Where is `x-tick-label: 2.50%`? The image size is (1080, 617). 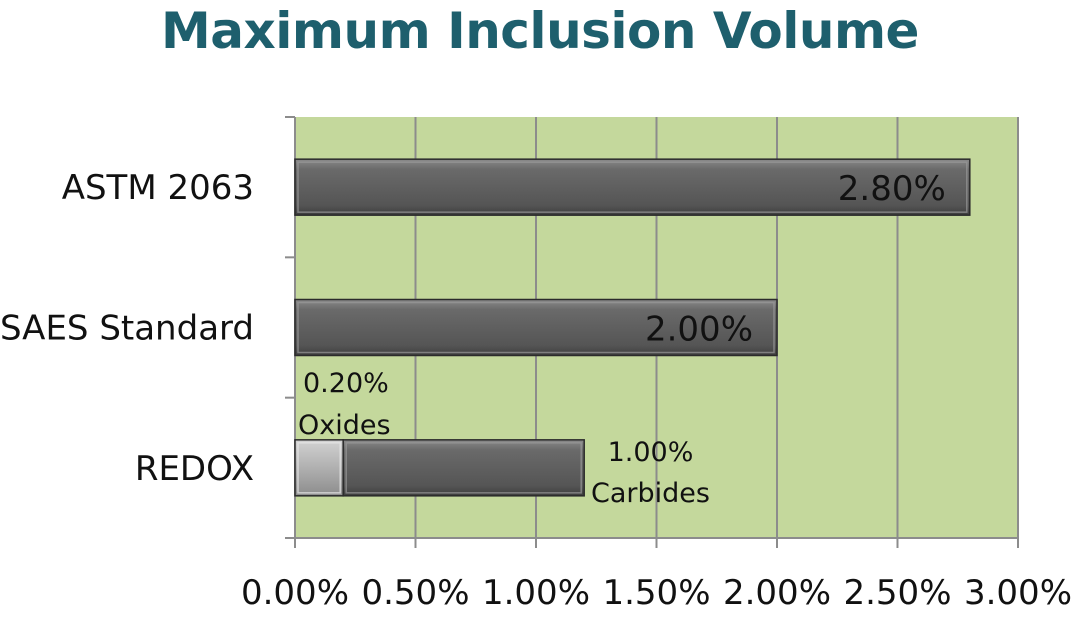 x-tick-label: 2.50% is located at coordinates (897, 593).